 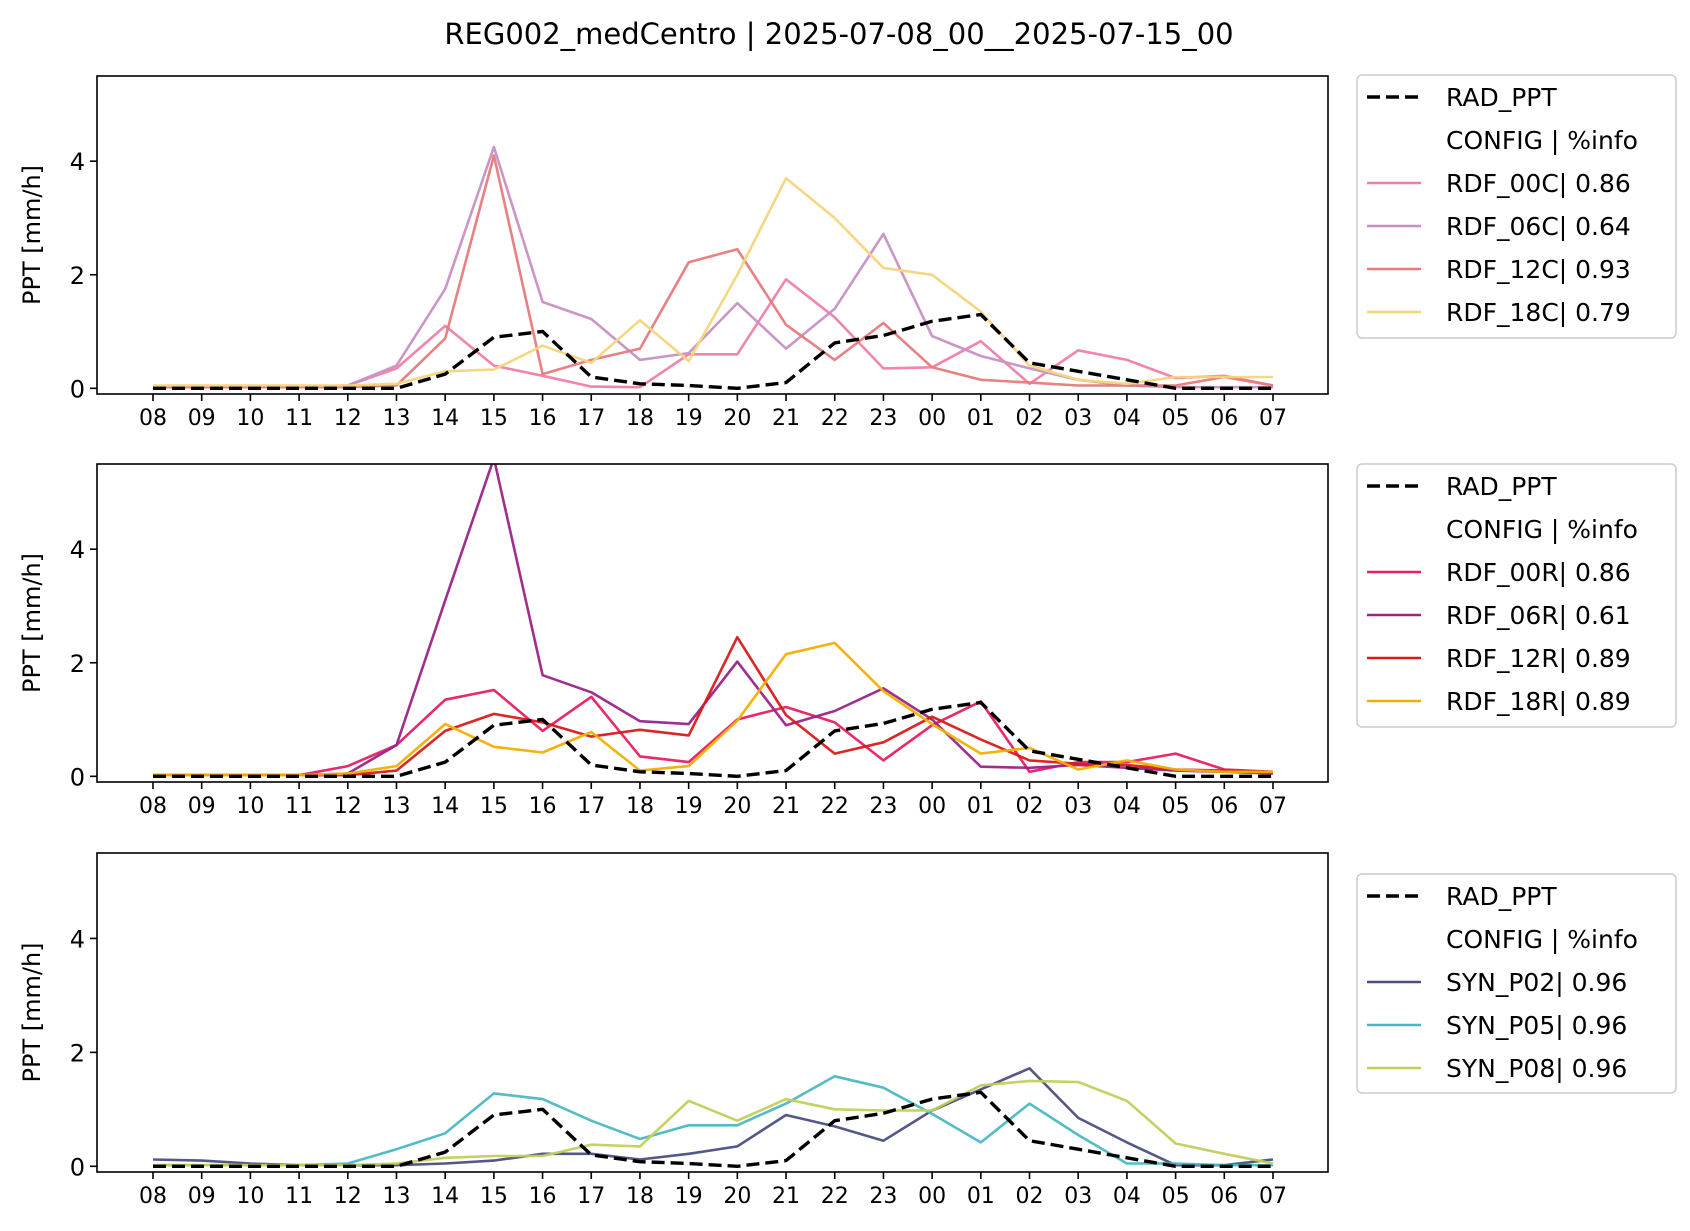 I want to click on series-line-syn-p05, so click(x=713, y=1121).